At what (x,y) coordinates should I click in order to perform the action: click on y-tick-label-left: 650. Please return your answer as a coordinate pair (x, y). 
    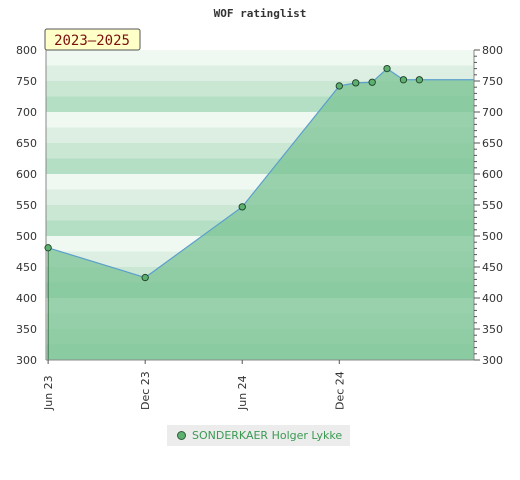
    Looking at the image, I should click on (26, 143).